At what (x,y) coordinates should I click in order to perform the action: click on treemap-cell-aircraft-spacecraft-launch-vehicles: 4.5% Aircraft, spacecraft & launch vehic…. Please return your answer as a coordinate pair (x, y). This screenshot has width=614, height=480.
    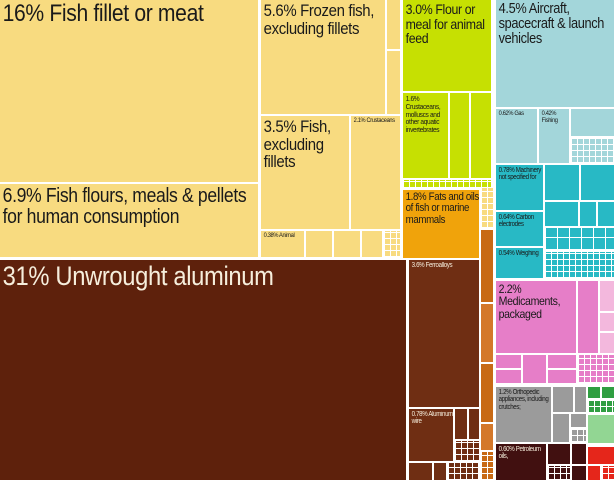
    Looking at the image, I should click on (555, 53).